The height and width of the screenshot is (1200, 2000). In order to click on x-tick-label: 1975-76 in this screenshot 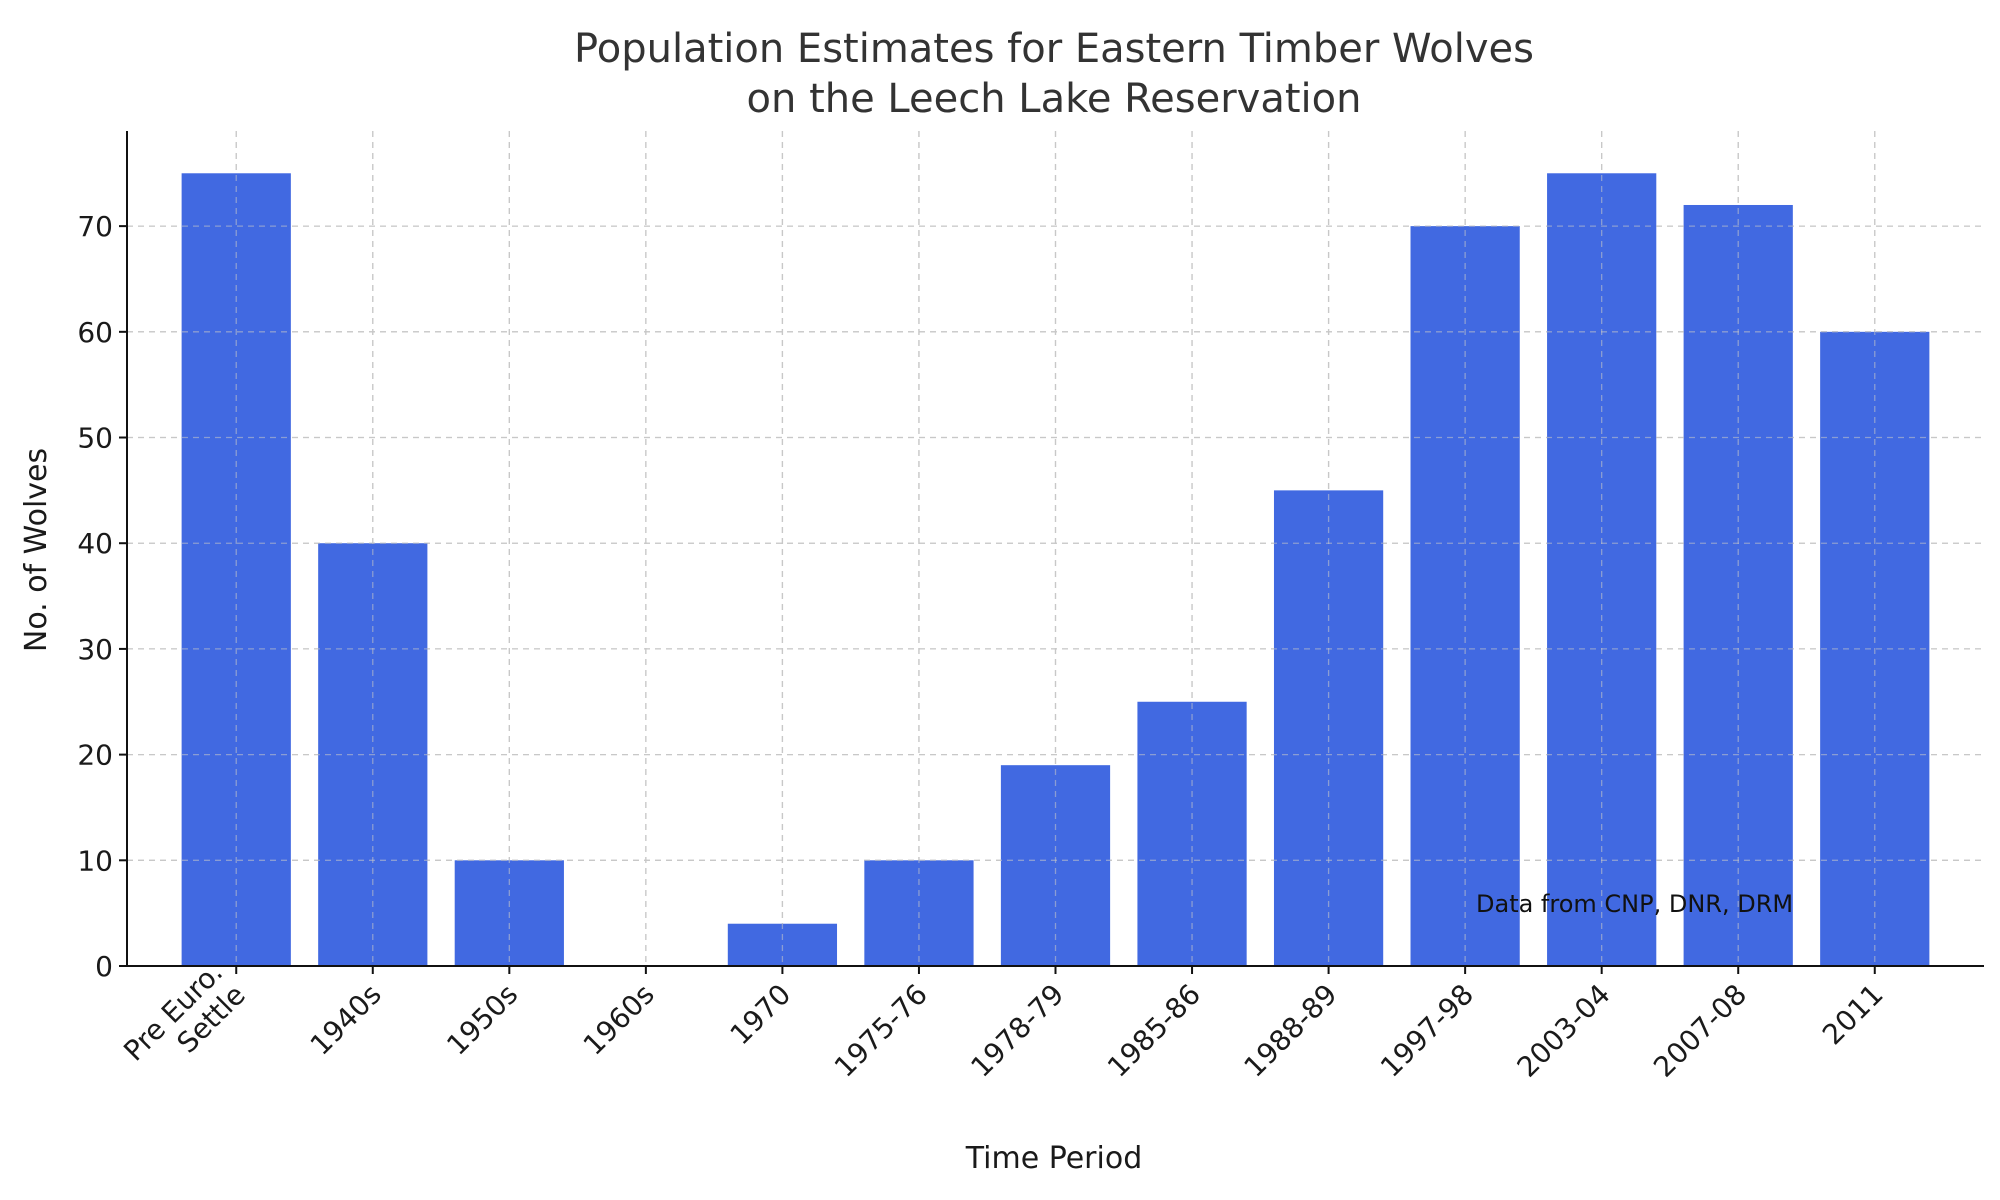, I will do `click(881, 1031)`.